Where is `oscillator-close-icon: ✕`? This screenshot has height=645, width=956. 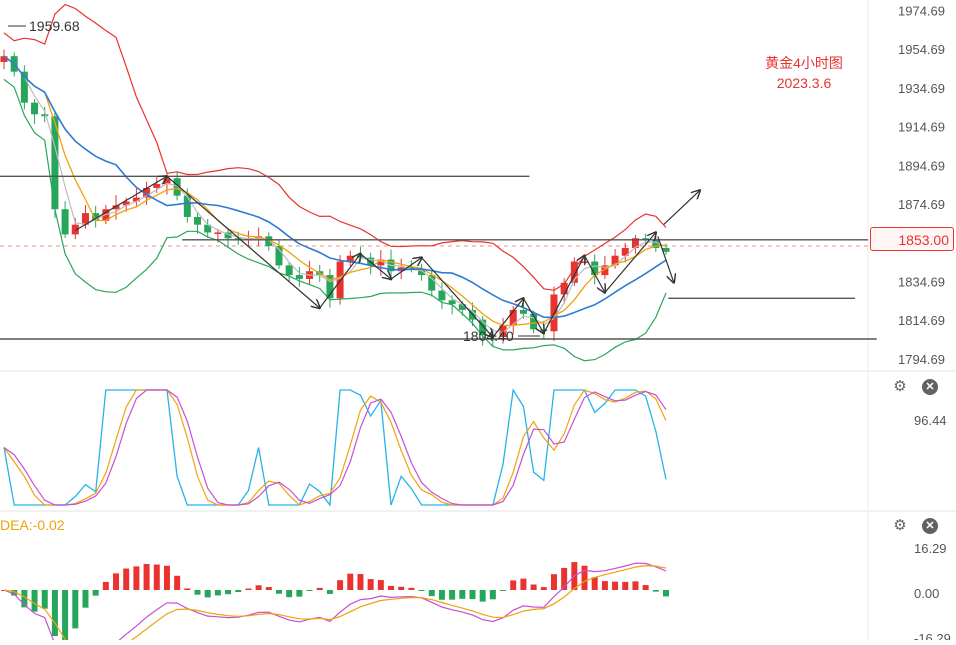 oscillator-close-icon: ✕ is located at coordinates (930, 387).